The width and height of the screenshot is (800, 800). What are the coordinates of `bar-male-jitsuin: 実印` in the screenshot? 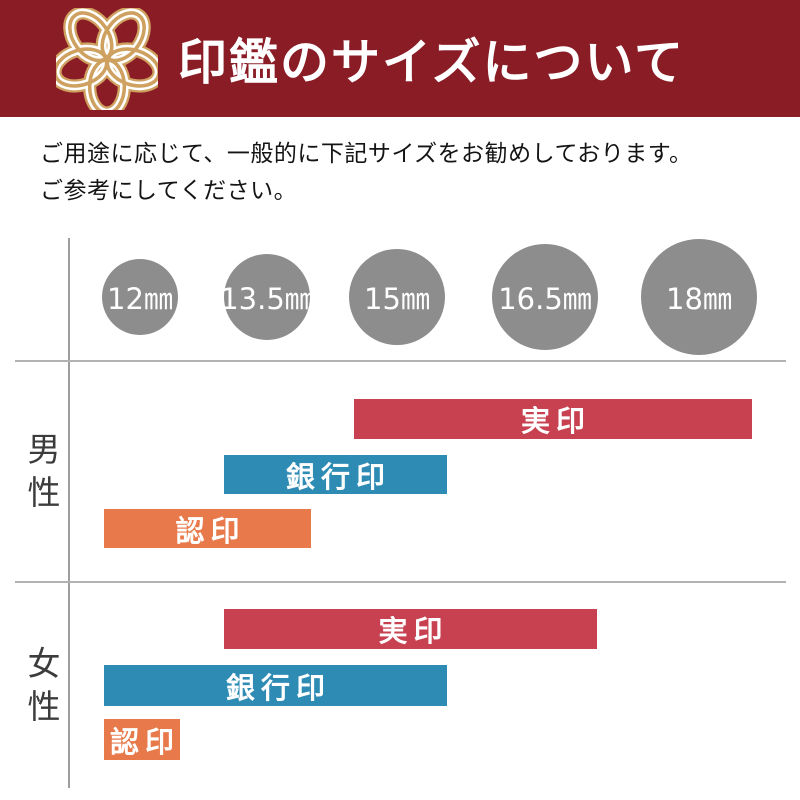 It's located at (553, 419).